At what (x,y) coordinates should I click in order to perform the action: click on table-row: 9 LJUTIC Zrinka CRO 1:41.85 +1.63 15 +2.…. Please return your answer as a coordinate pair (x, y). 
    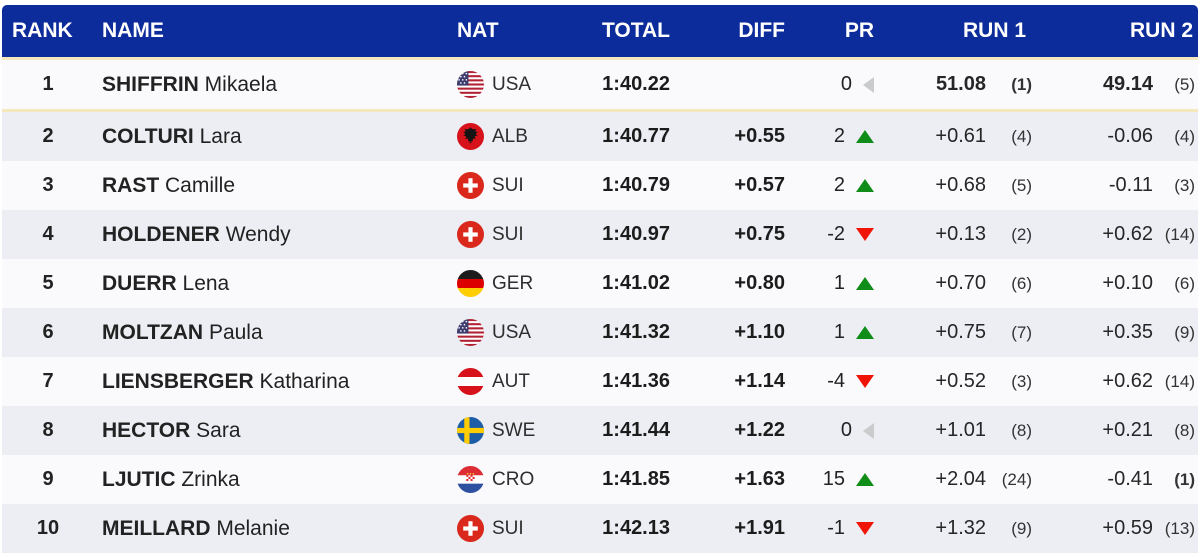
    Looking at the image, I should click on (600, 479).